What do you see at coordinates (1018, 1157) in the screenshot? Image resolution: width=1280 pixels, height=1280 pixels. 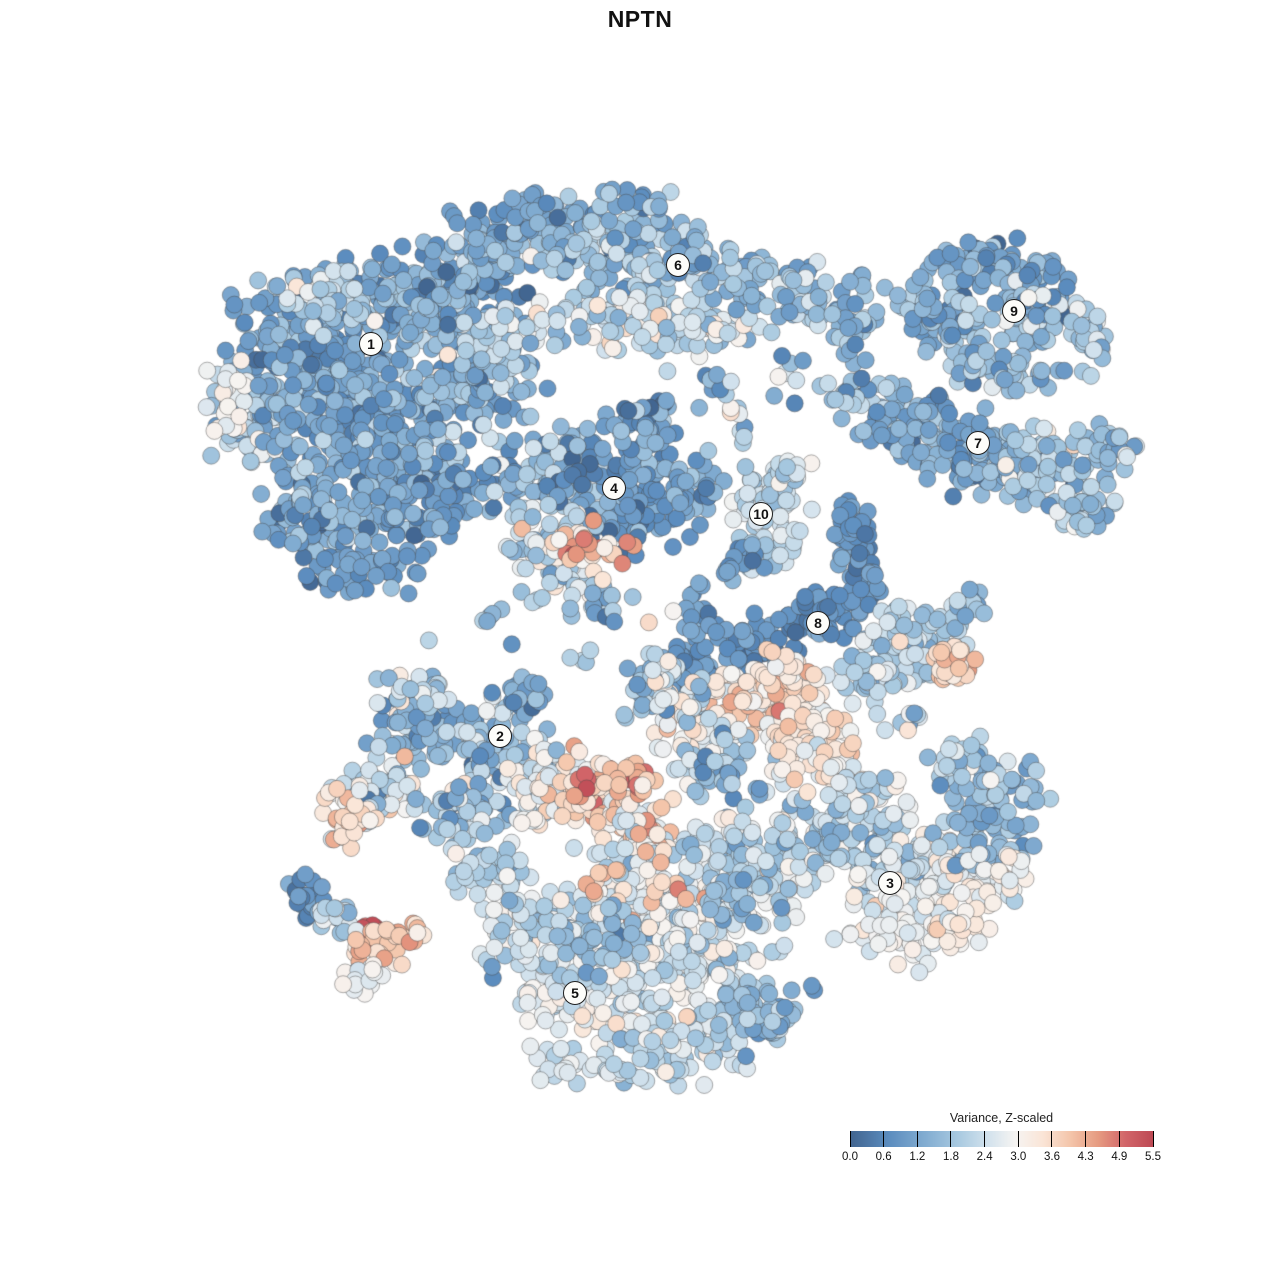 I see `colorbar-tick-label: 3.0` at bounding box center [1018, 1157].